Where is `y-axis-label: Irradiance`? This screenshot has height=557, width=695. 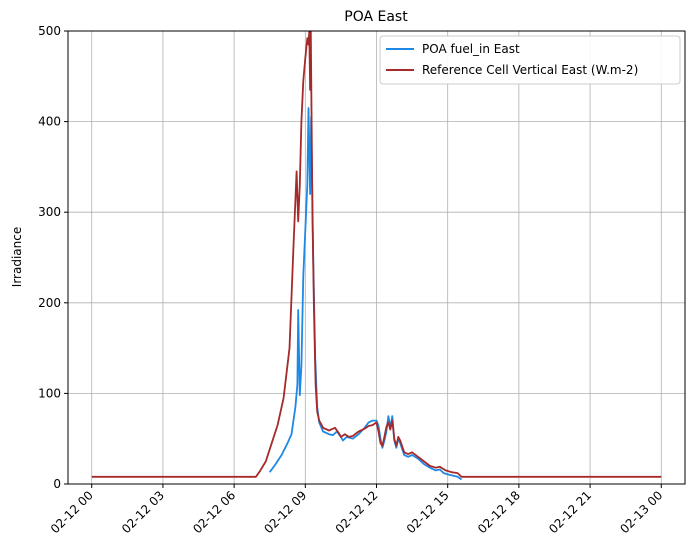 y-axis-label: Irradiance is located at coordinates (17, 257).